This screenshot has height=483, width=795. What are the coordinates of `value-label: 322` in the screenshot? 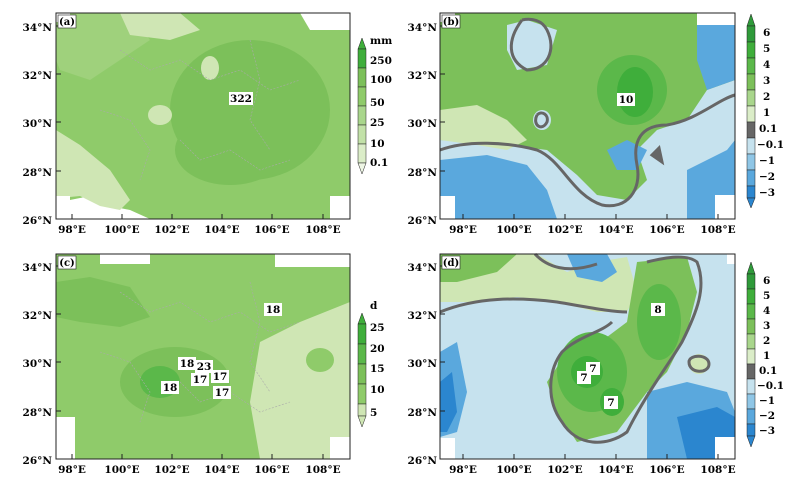 It's located at (241, 98).